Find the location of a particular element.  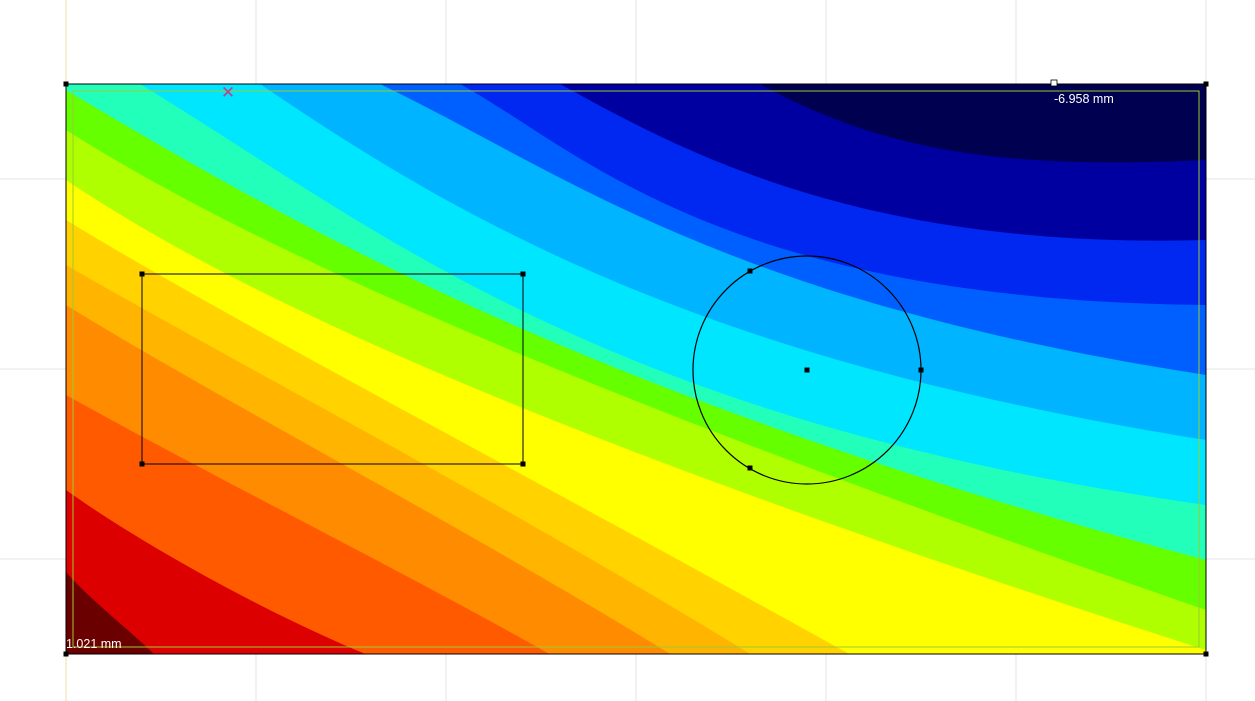

circle-shape is located at coordinates (808, 370).